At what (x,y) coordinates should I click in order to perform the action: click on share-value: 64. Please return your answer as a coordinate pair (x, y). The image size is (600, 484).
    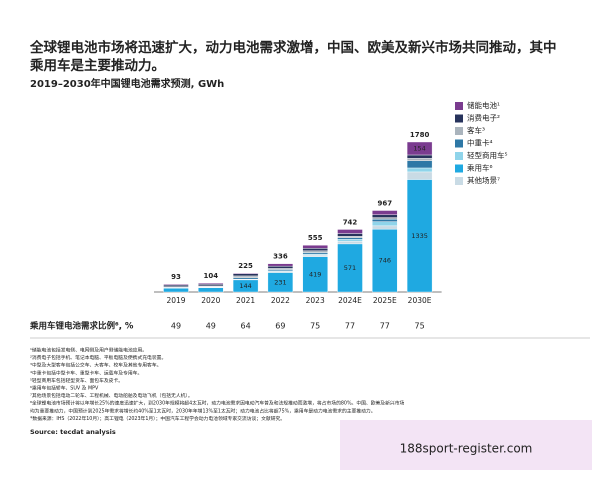
    Looking at the image, I should click on (246, 326).